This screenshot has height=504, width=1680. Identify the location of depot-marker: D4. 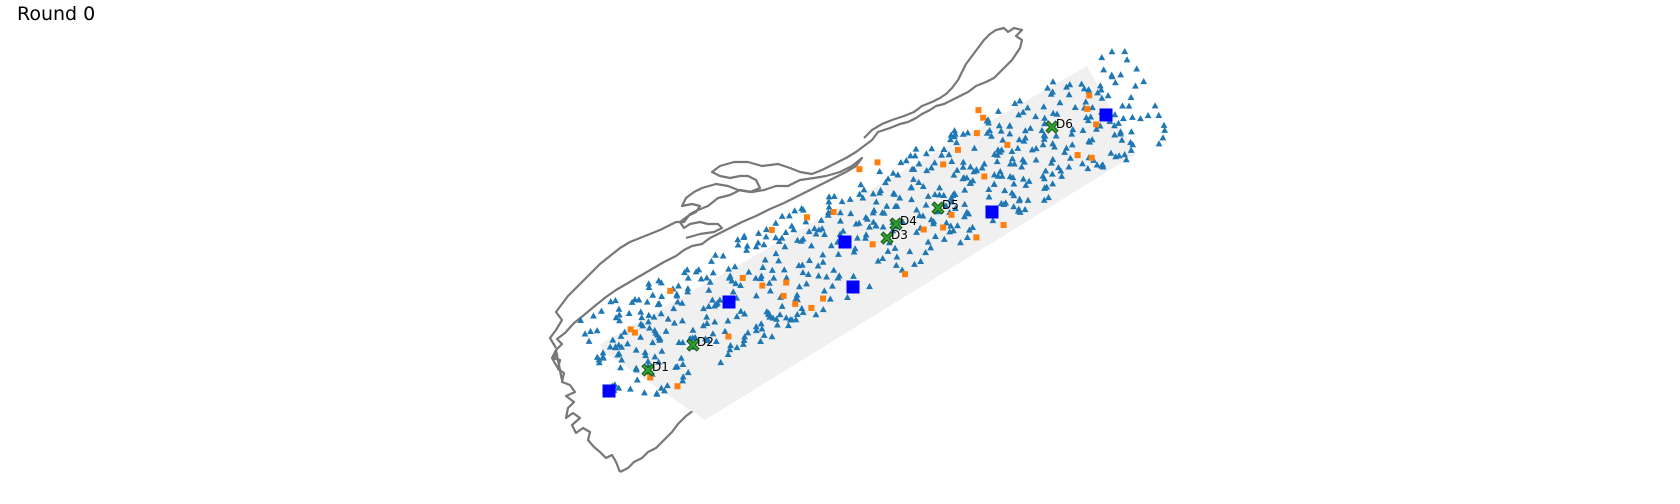
(903, 222).